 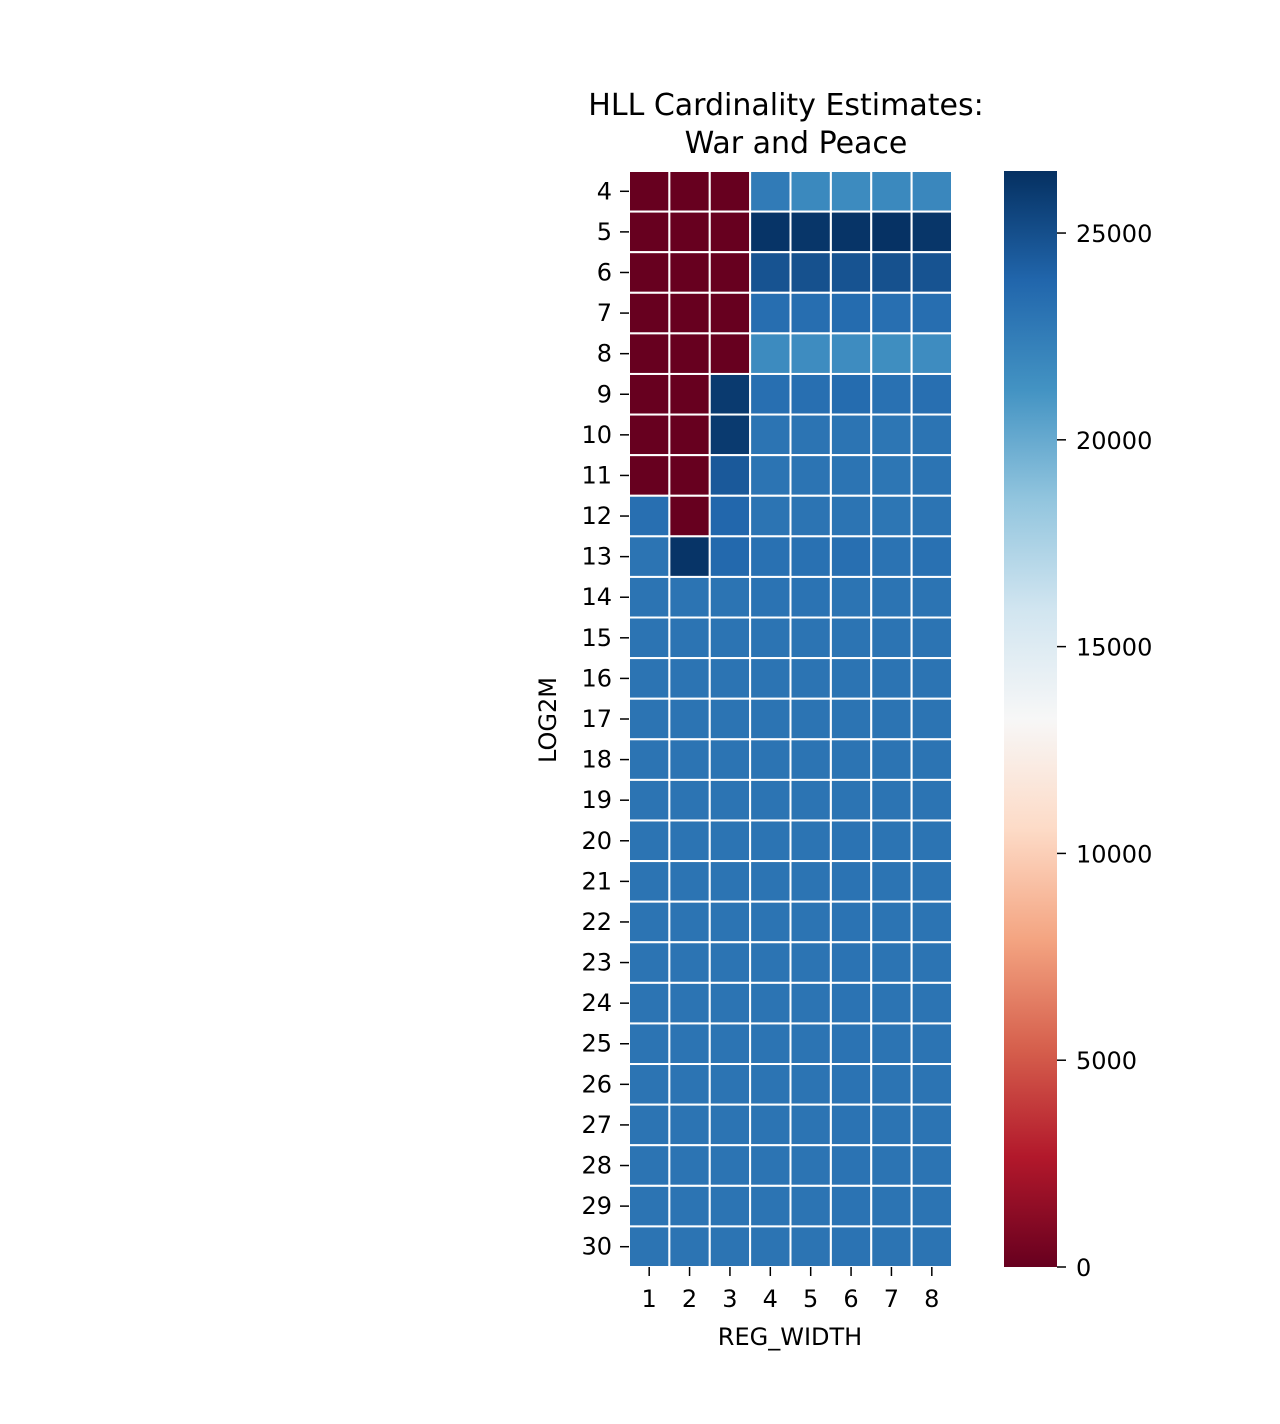 I want to click on y-tick-label: 26, so click(x=596, y=1084).